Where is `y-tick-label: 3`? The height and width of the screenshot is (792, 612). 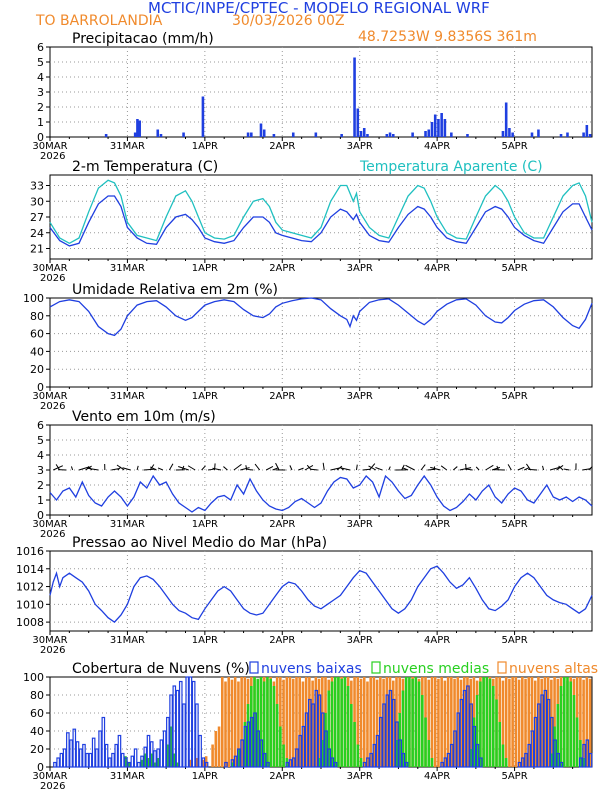 y-tick-label: 3 is located at coordinates (40, 470).